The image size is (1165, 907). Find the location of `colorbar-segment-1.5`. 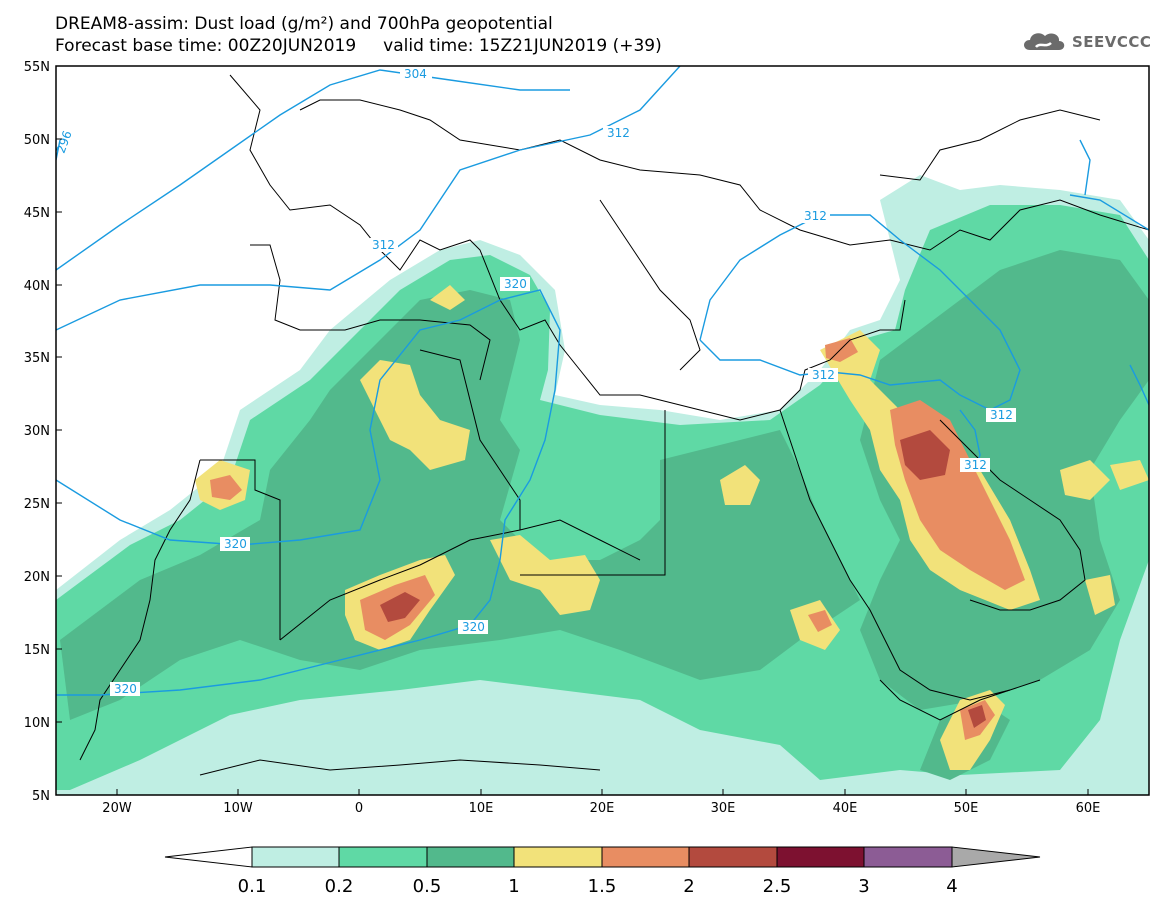

colorbar-segment-1.5 is located at coordinates (645, 857).